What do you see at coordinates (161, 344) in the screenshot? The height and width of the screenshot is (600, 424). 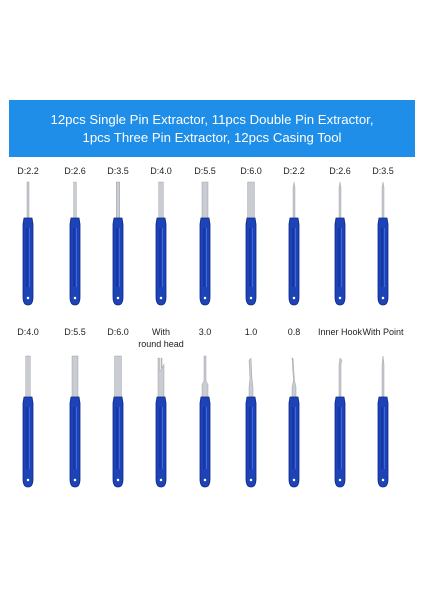 I see `tool-label-line2: round head` at bounding box center [161, 344].